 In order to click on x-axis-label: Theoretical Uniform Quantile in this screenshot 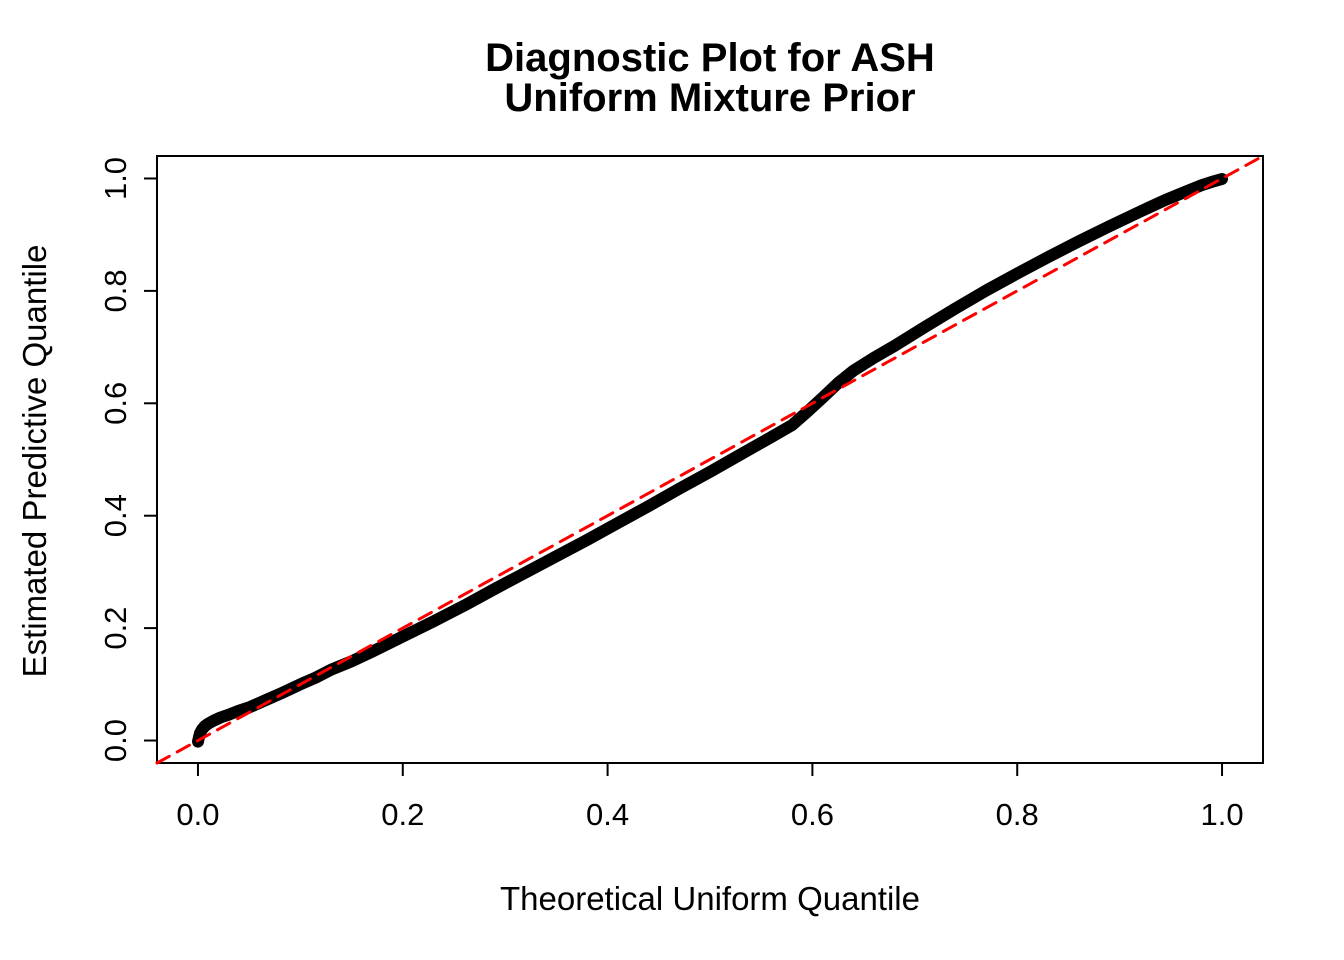, I will do `click(709, 898)`.